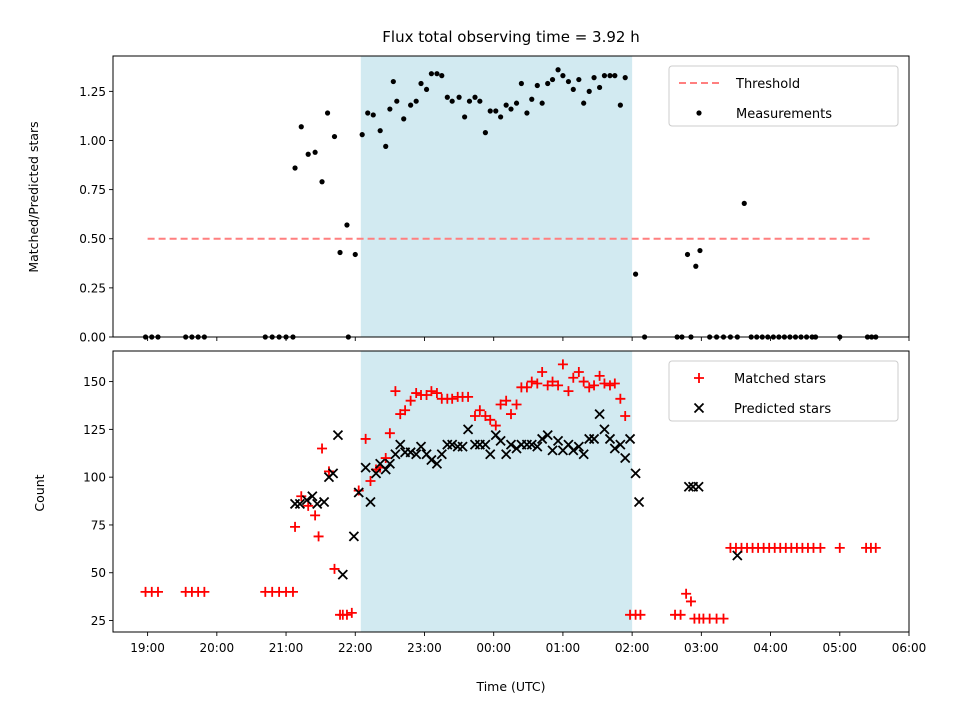  Describe the element at coordinates (699, 113) in the screenshot. I see `legend-measurements-swatch` at that location.